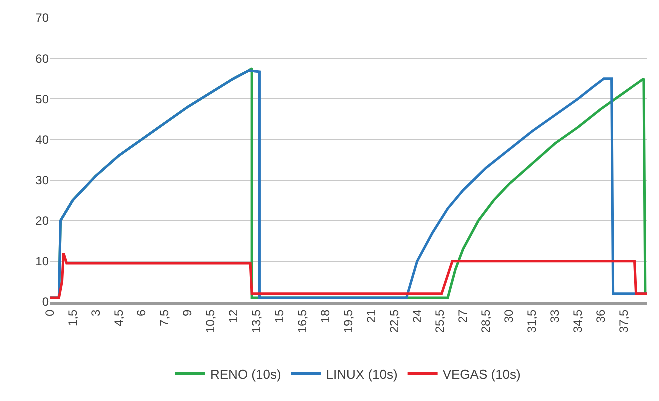  I want to click on x-tick-label: 25,5, so click(440, 321).